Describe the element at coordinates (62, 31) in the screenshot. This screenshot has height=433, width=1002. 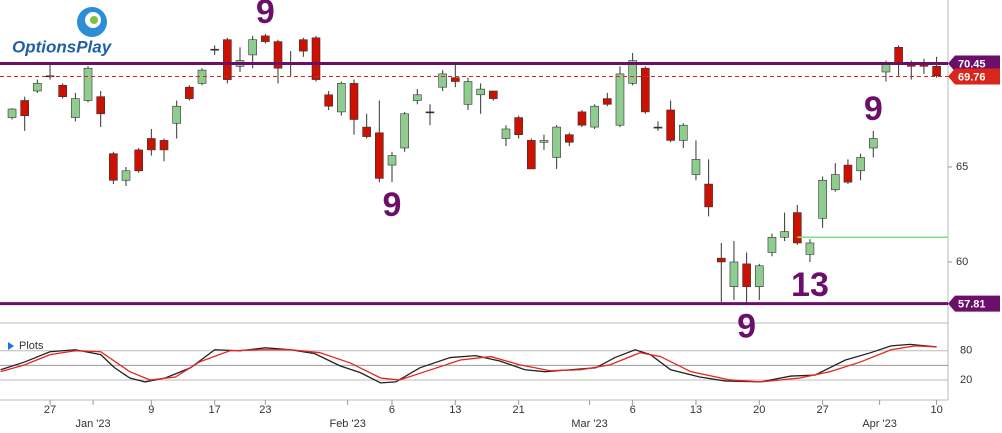
I see `logo: OptionsPlay` at that location.